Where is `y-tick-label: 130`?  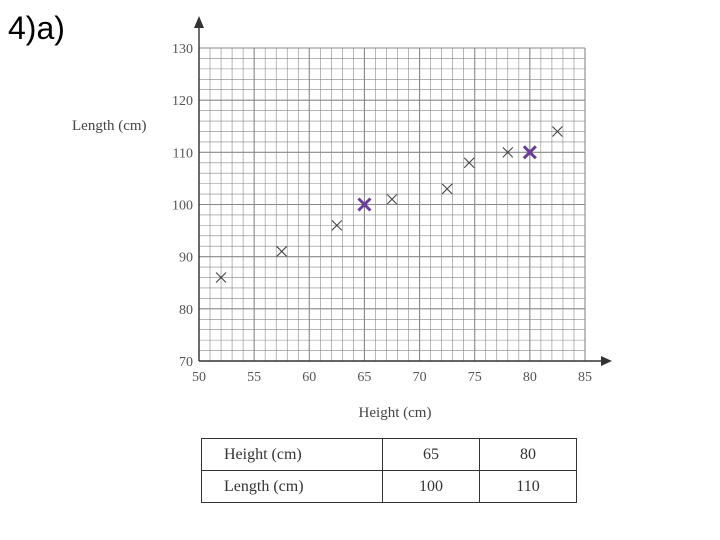
y-tick-label: 130 is located at coordinates (182, 49).